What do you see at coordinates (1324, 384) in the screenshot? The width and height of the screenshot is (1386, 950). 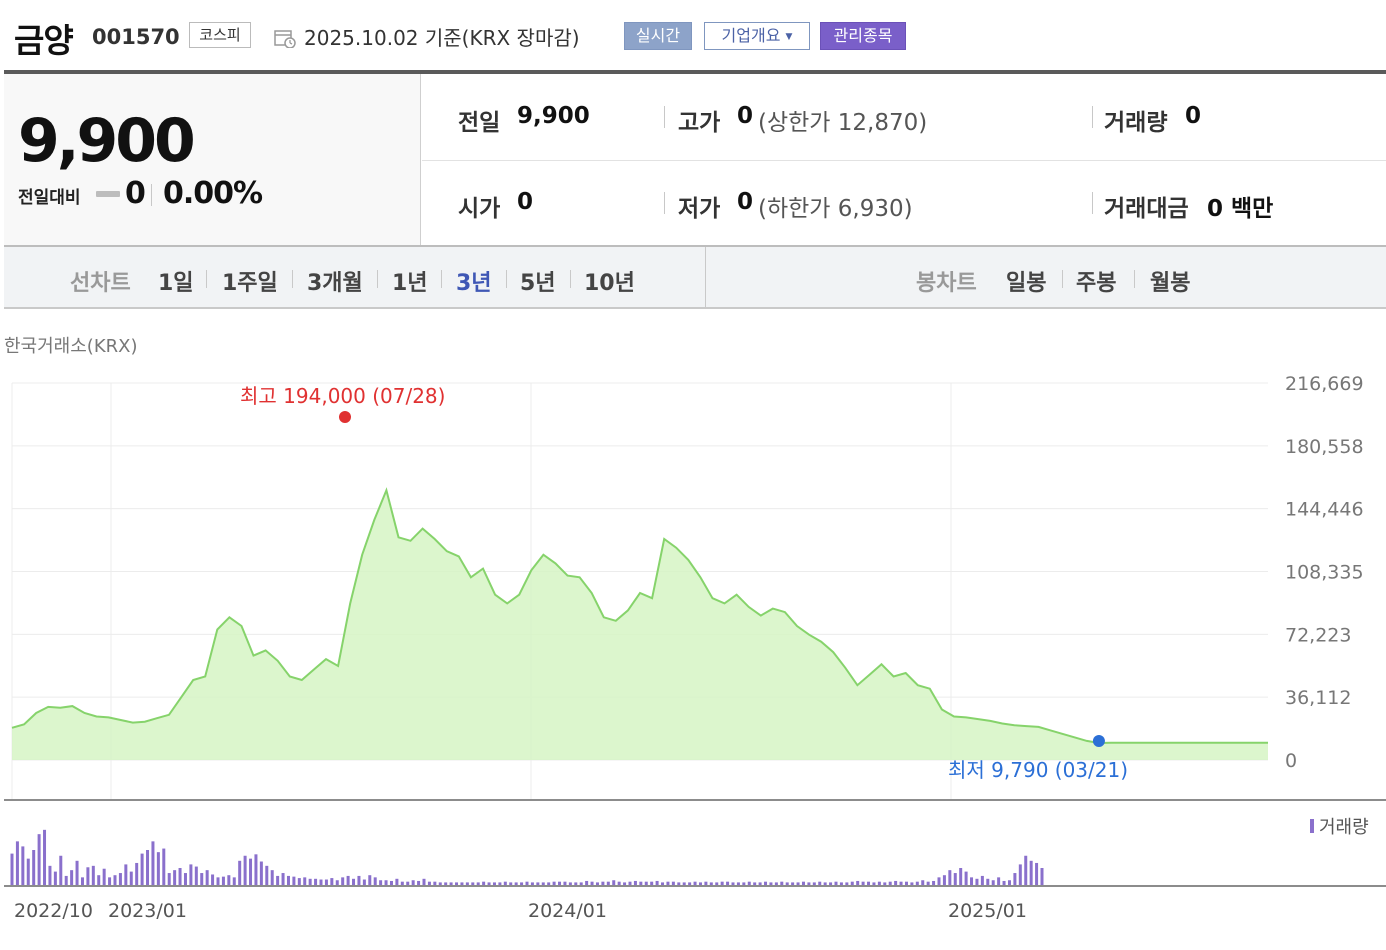 I see `y-tick-label: 216,669` at bounding box center [1324, 384].